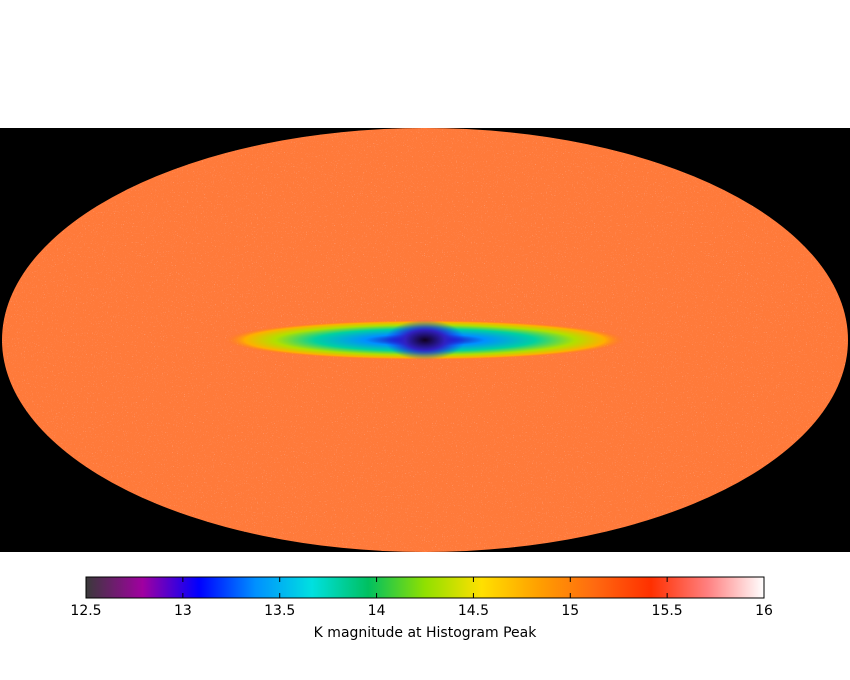 The image size is (850, 680). Describe the element at coordinates (85, 611) in the screenshot. I see `x-tick-label: 12.5` at that location.